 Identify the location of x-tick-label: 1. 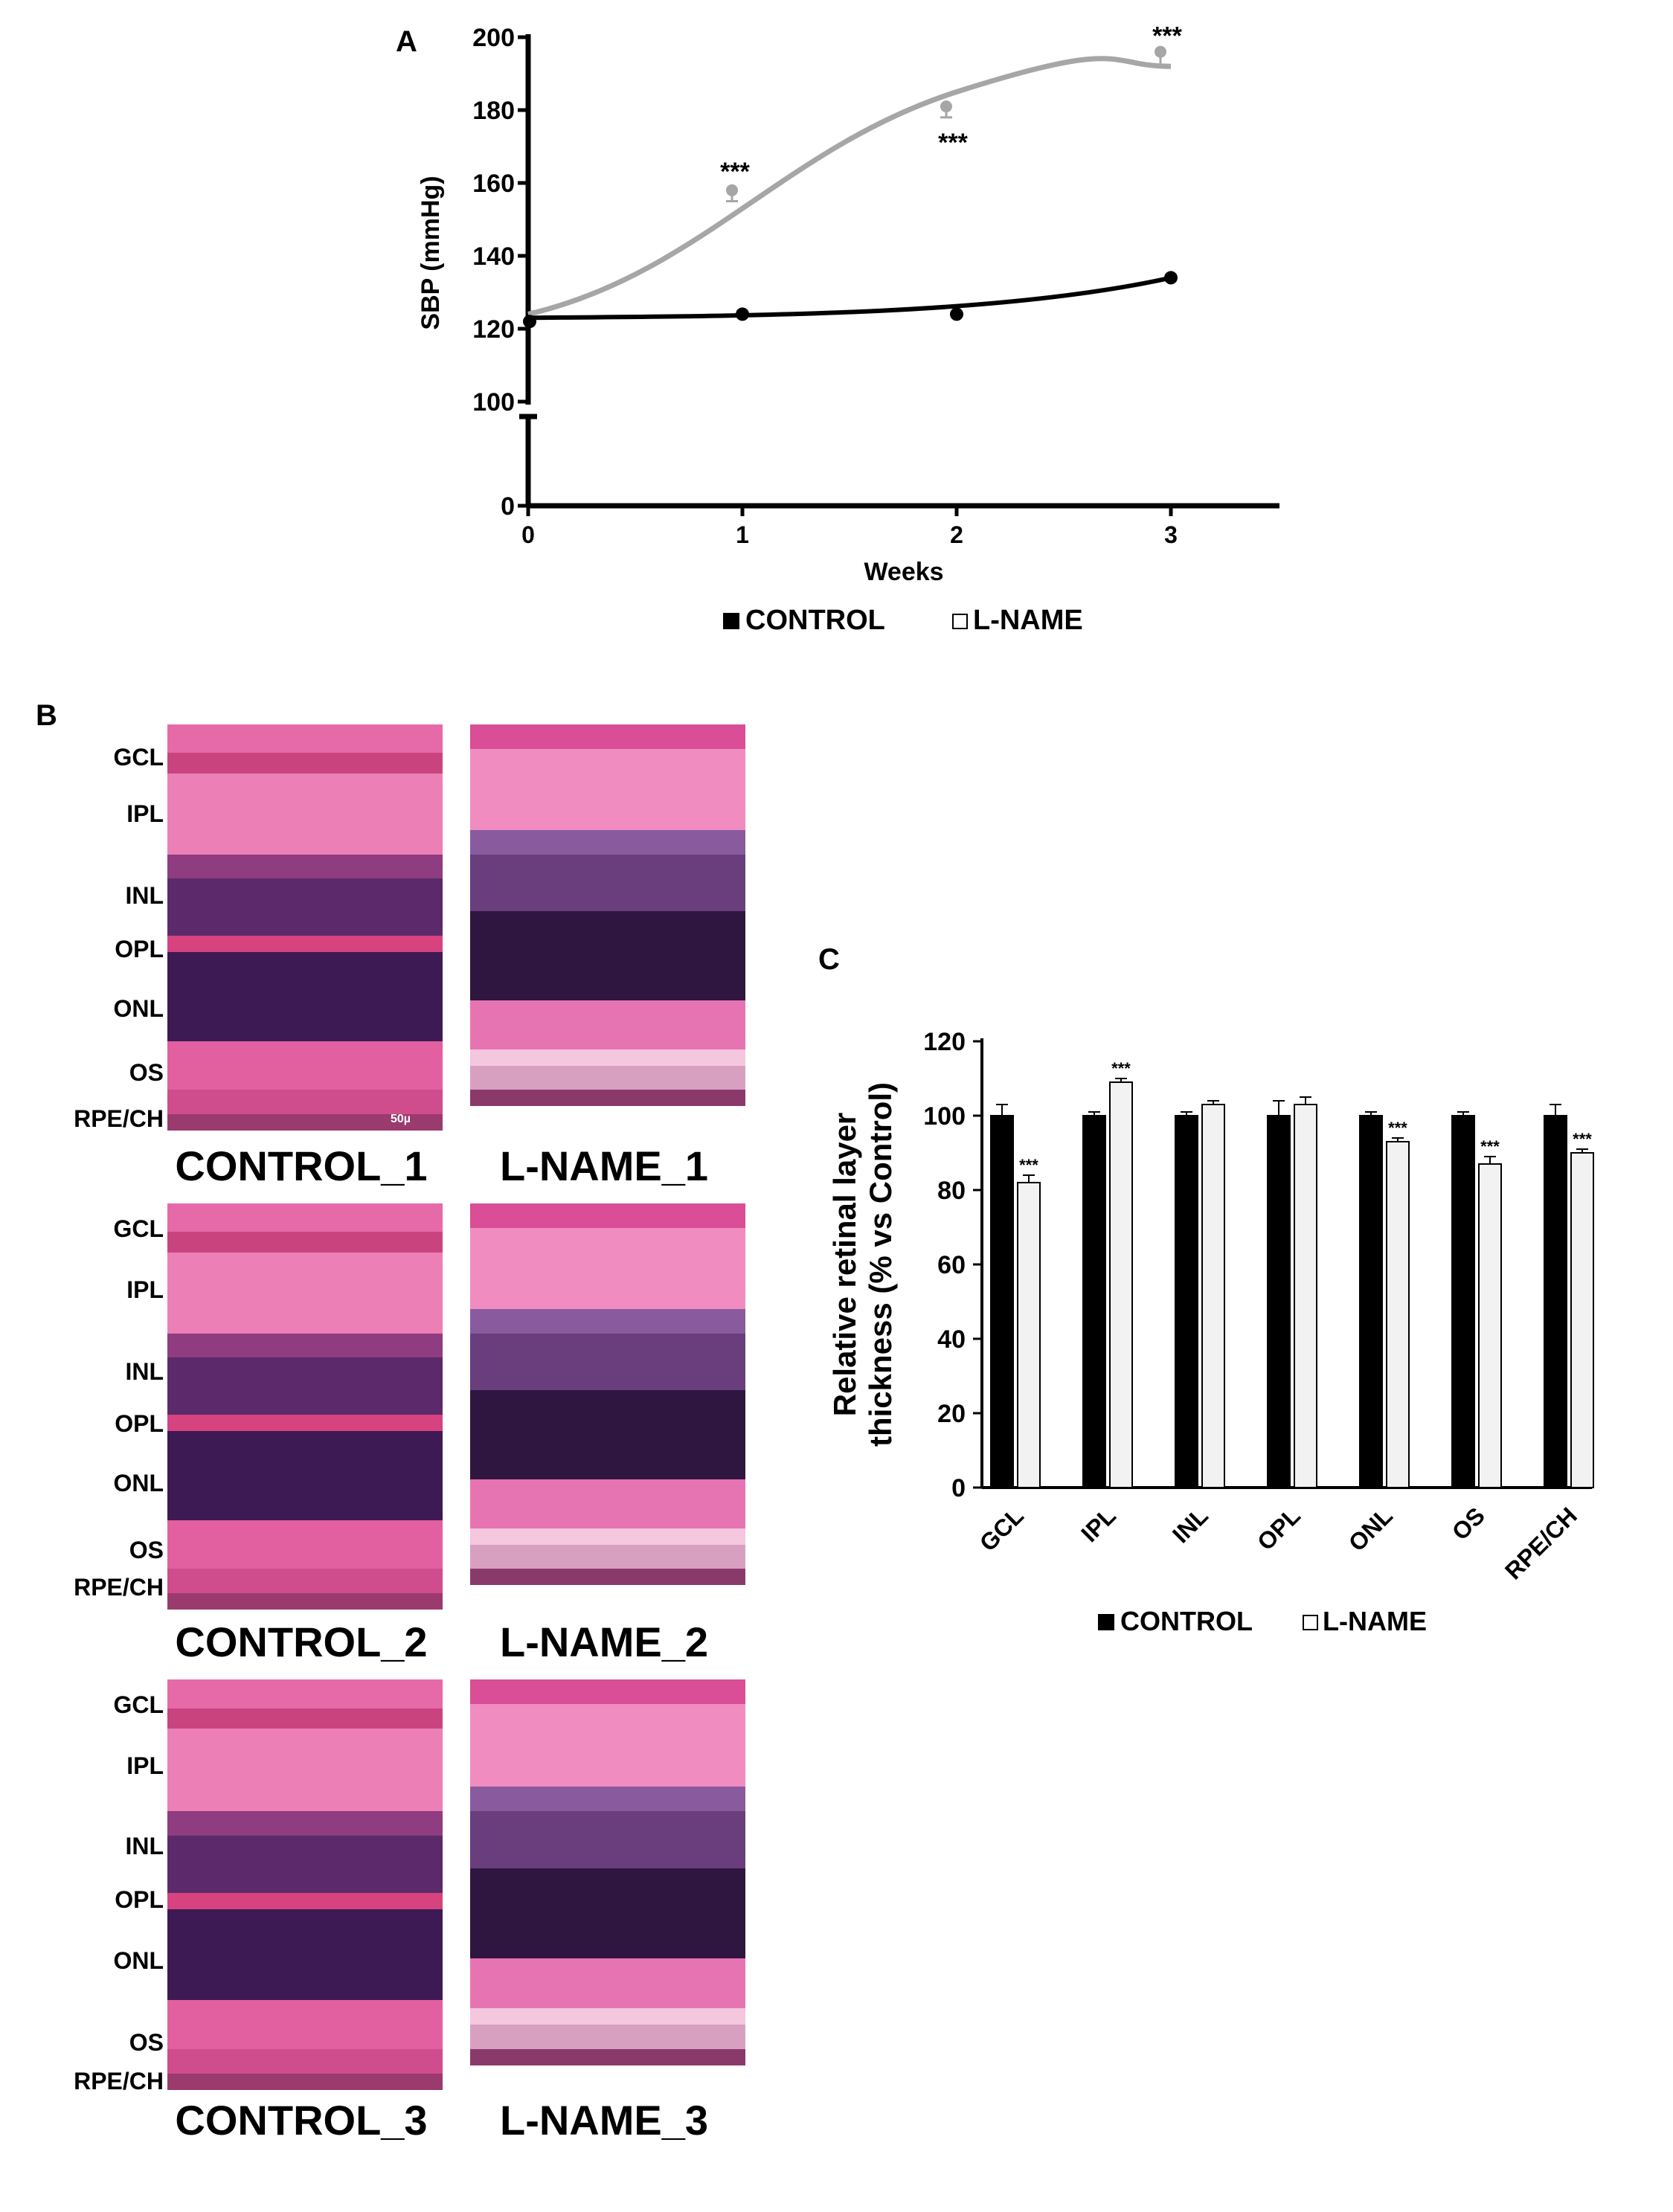
(742, 534).